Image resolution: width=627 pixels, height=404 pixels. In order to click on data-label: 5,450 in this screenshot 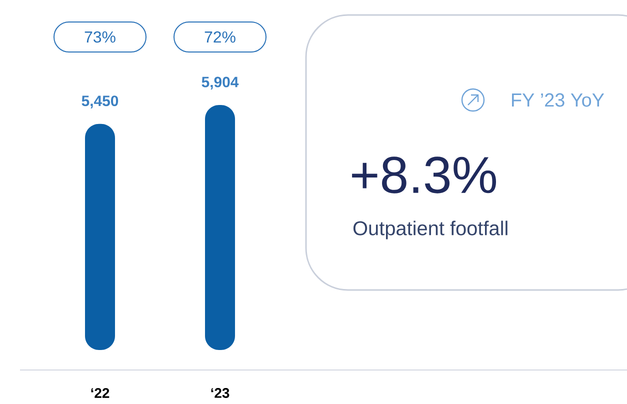, I will do `click(100, 102)`.